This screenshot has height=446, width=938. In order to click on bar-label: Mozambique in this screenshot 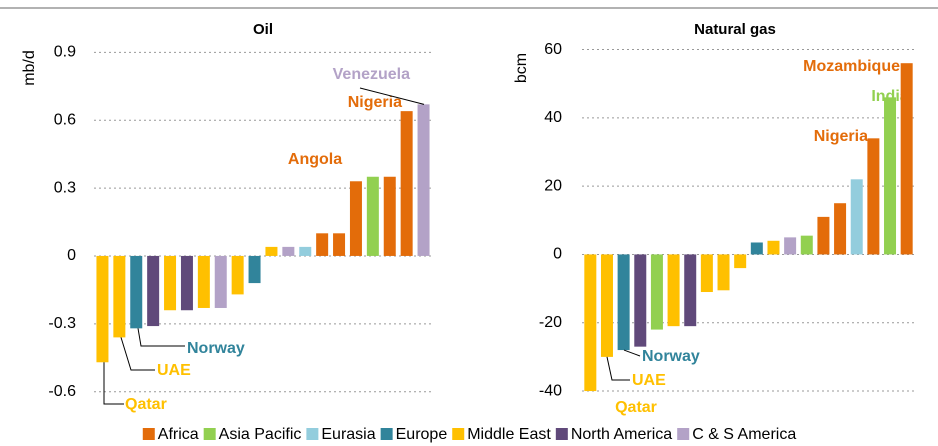, I will do `click(851, 66)`.